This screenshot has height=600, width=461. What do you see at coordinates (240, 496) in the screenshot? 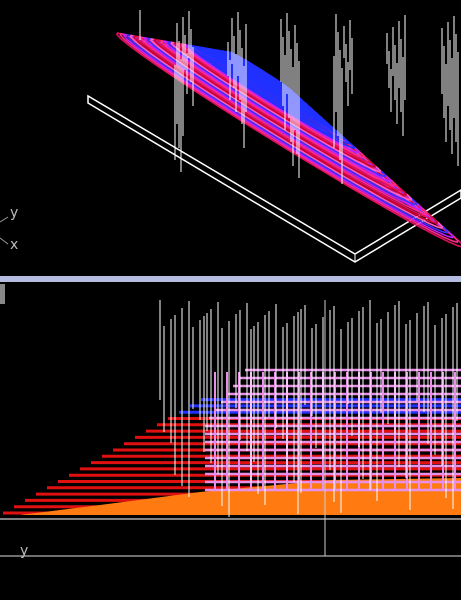
I see `finish-band` at bounding box center [240, 496].